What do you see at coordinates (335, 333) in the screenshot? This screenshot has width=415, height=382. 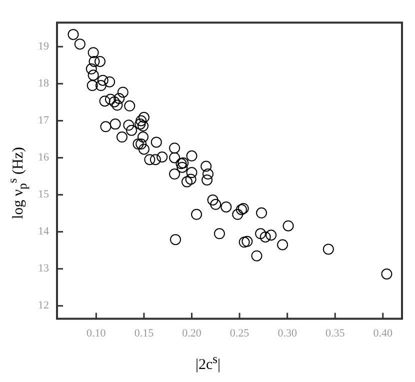 I see `x-tick-label: 0.35` at bounding box center [335, 333].